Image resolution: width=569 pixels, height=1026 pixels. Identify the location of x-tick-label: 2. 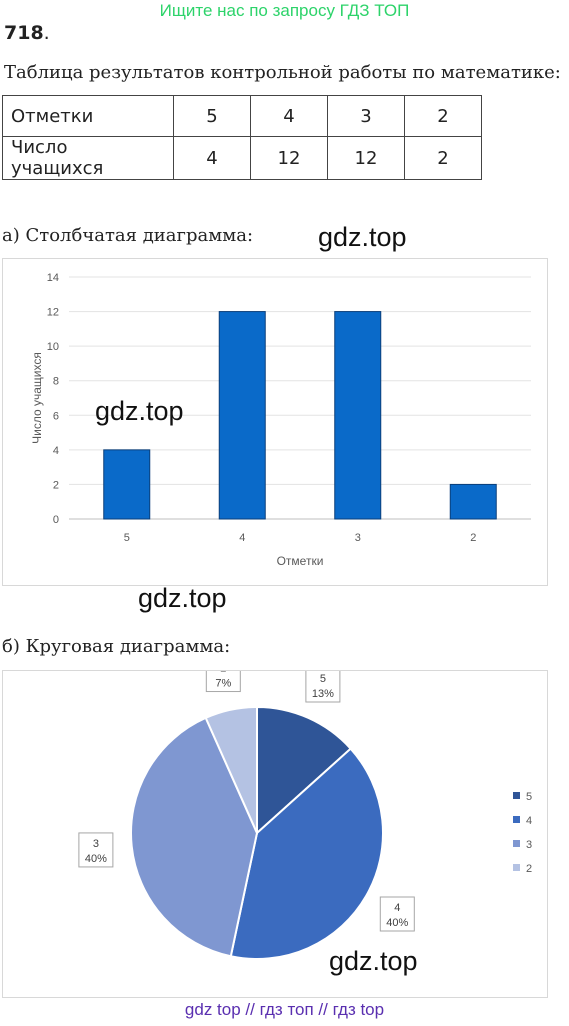
(473, 538).